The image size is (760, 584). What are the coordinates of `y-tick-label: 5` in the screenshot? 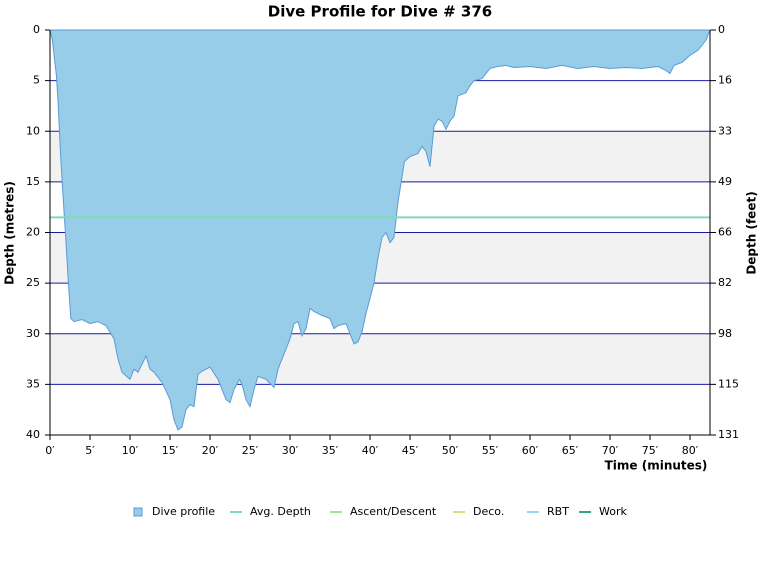 It's located at (36, 80).